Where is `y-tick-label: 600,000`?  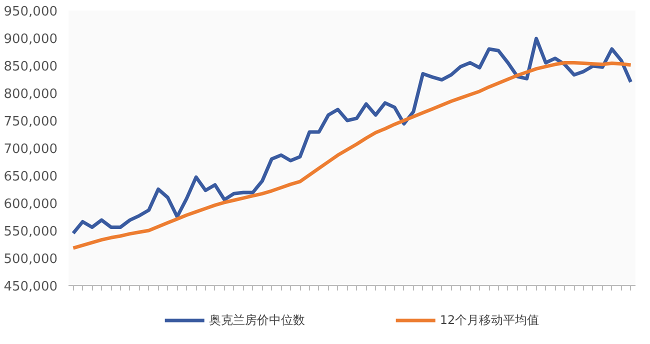
y-tick-label: 600,000 is located at coordinates (31, 204).